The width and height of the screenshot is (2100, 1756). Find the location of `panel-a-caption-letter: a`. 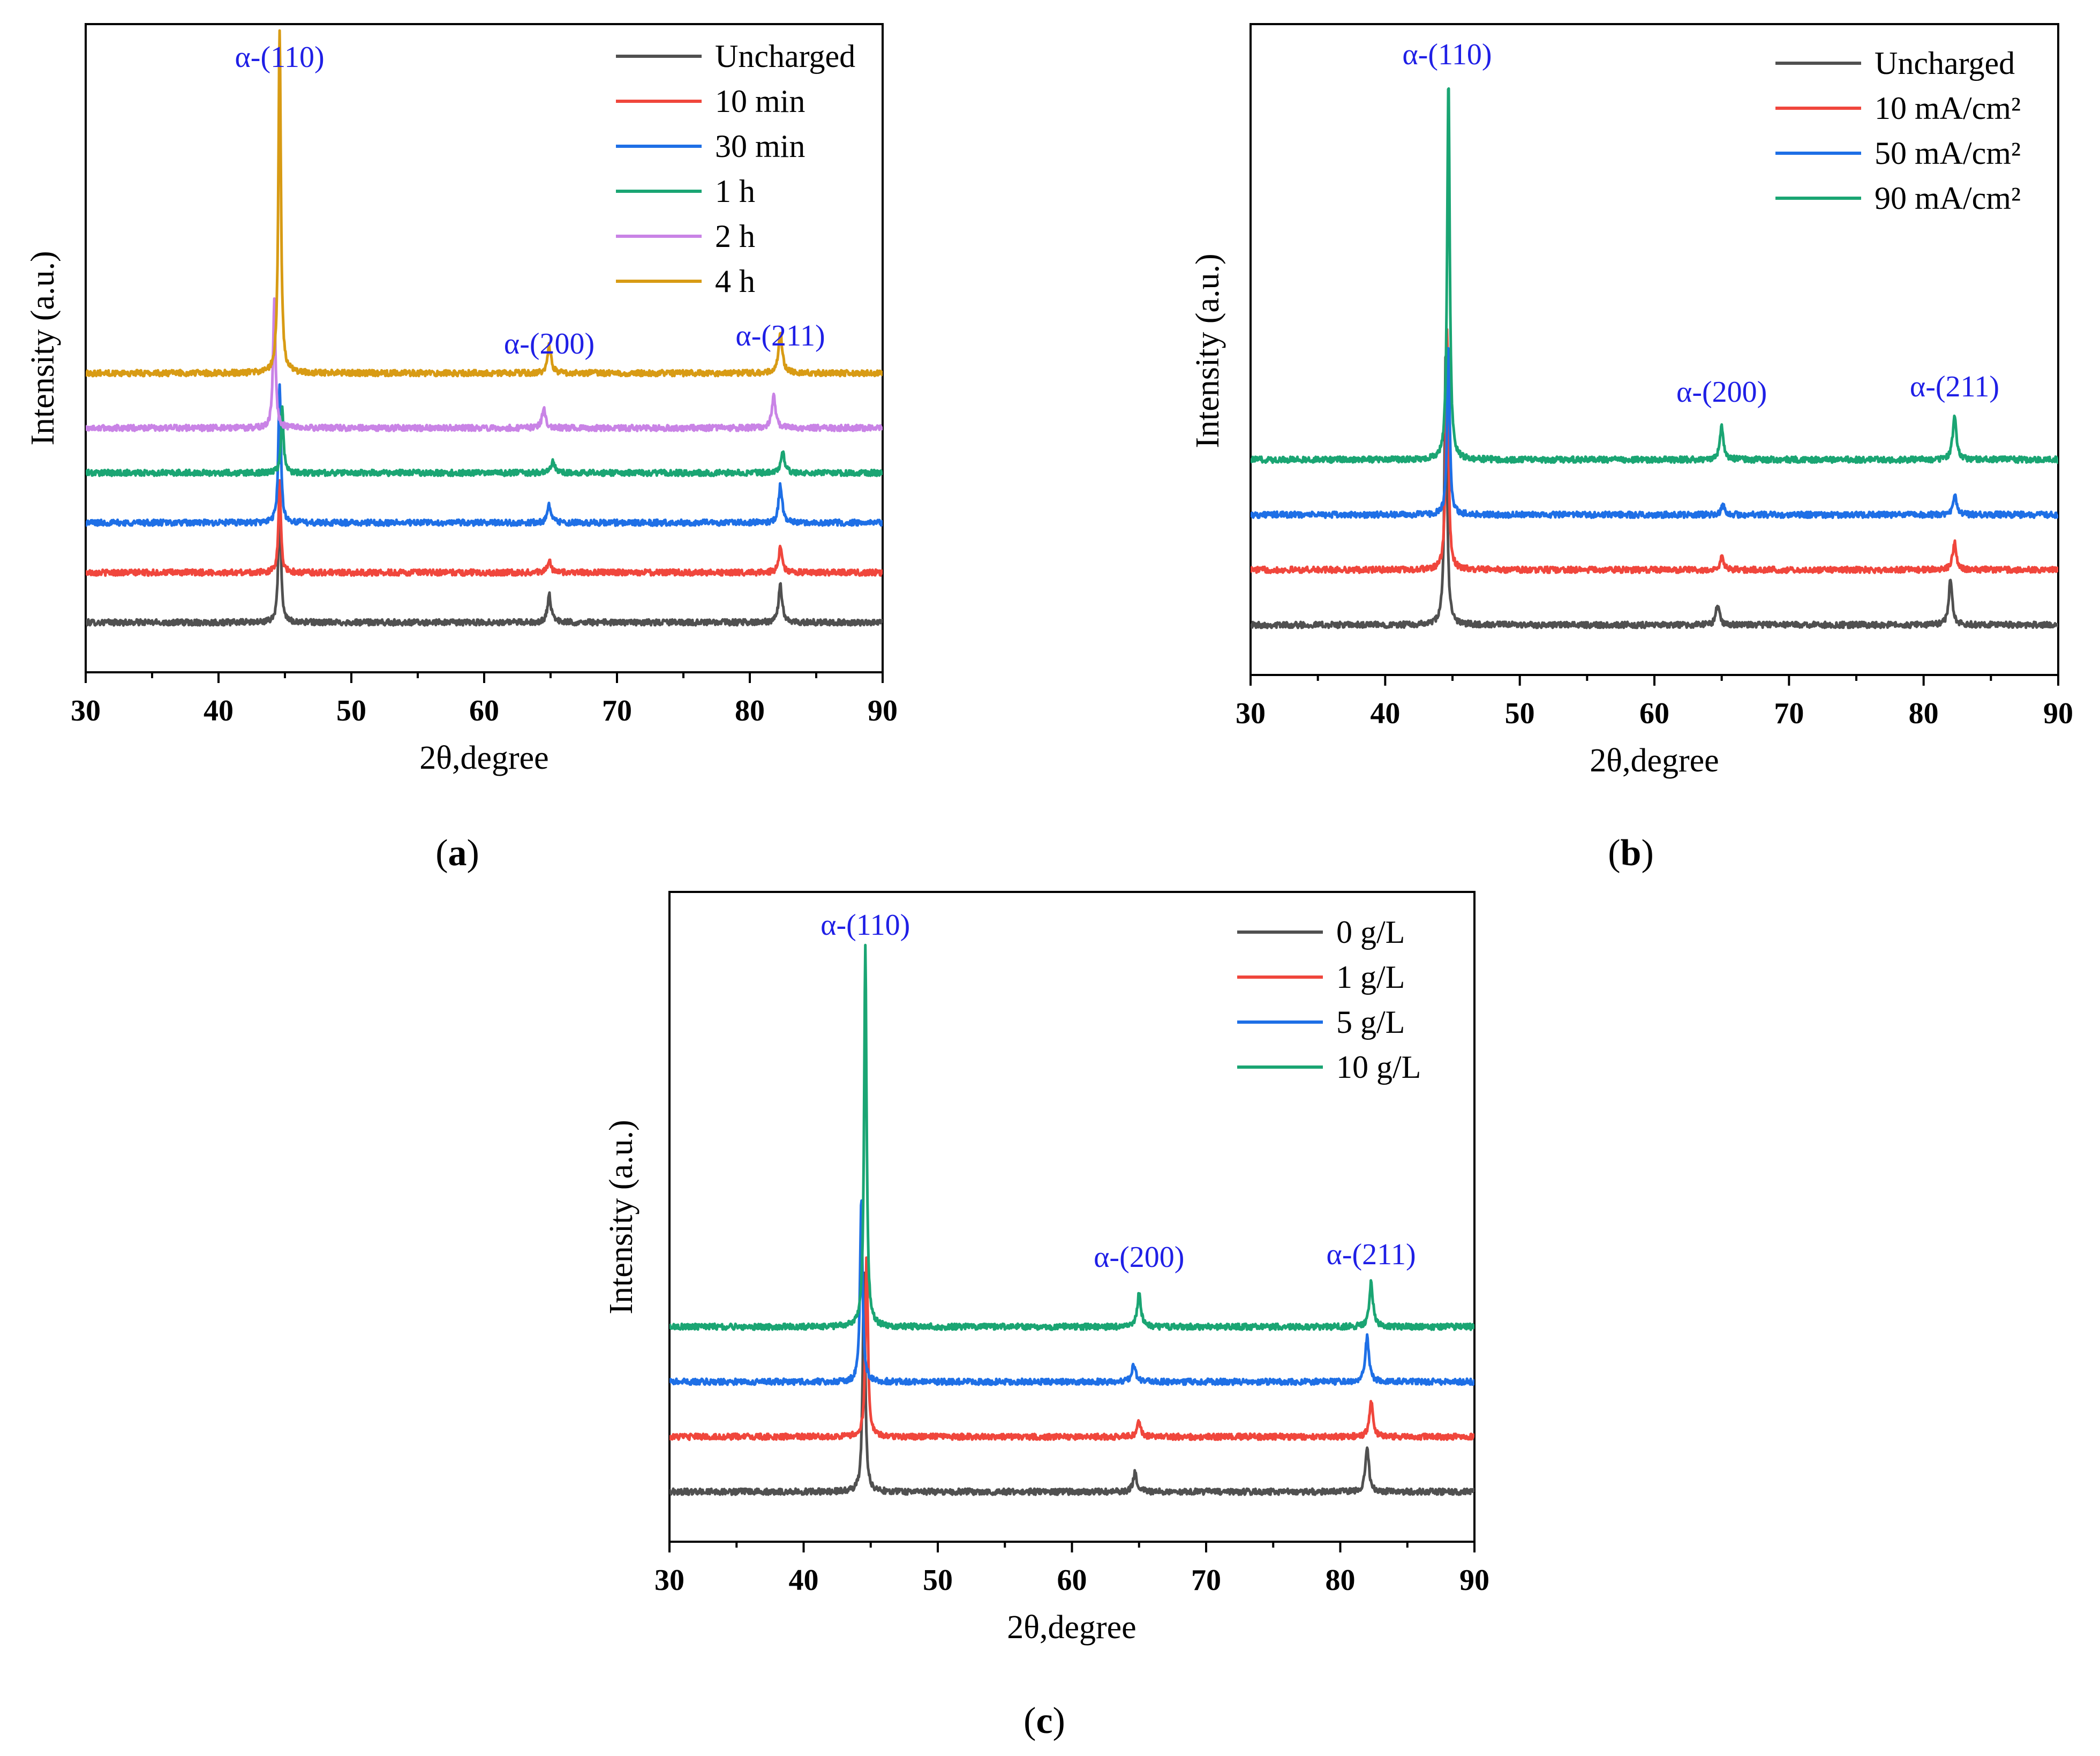

panel-a-caption-letter: a is located at coordinates (458, 853).